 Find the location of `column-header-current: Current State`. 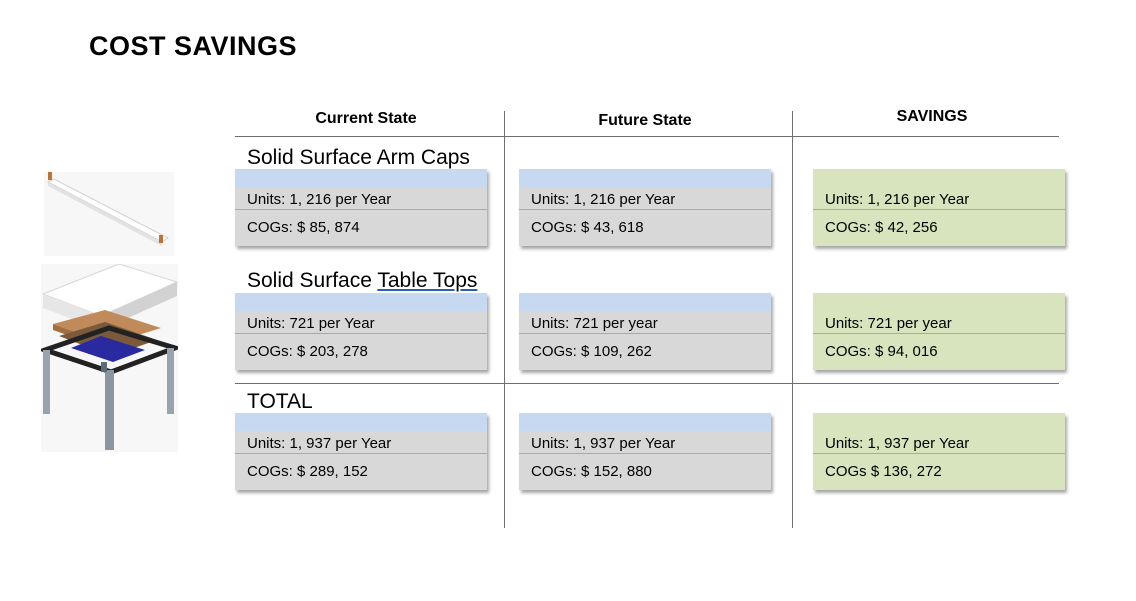

column-header-current: Current State is located at coordinates (366, 118).